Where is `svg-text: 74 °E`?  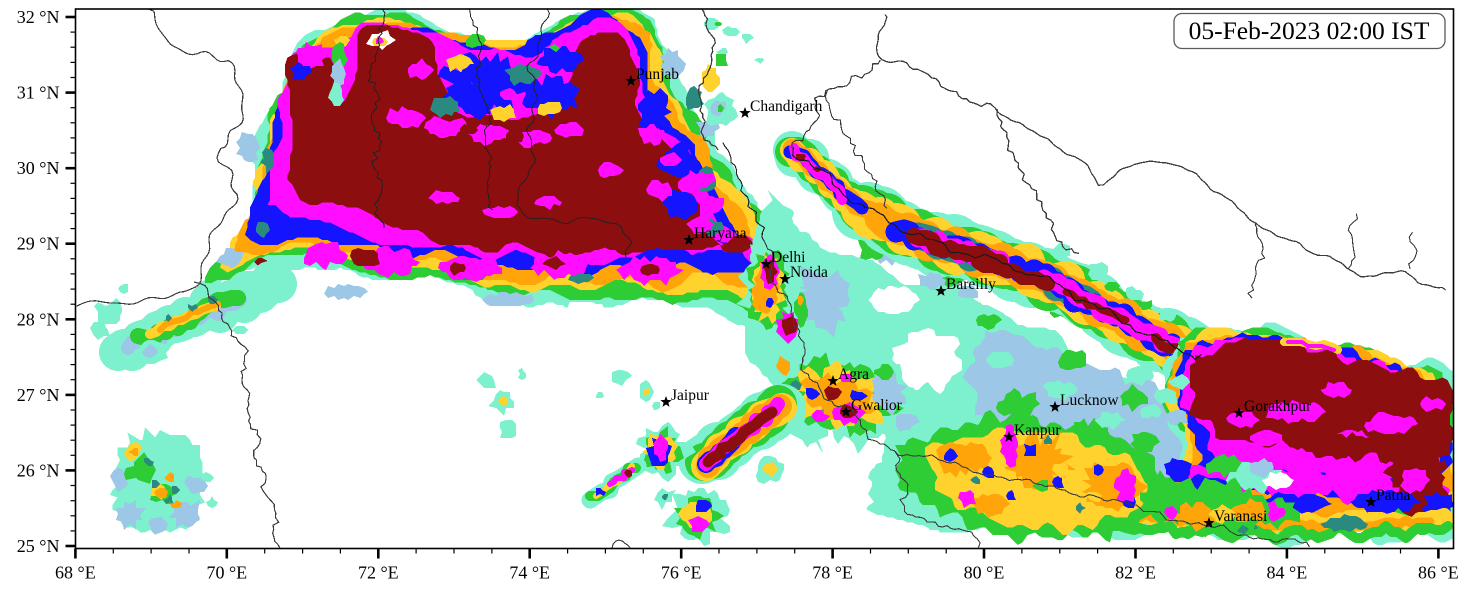 svg-text: 74 °E is located at coordinates (529, 573).